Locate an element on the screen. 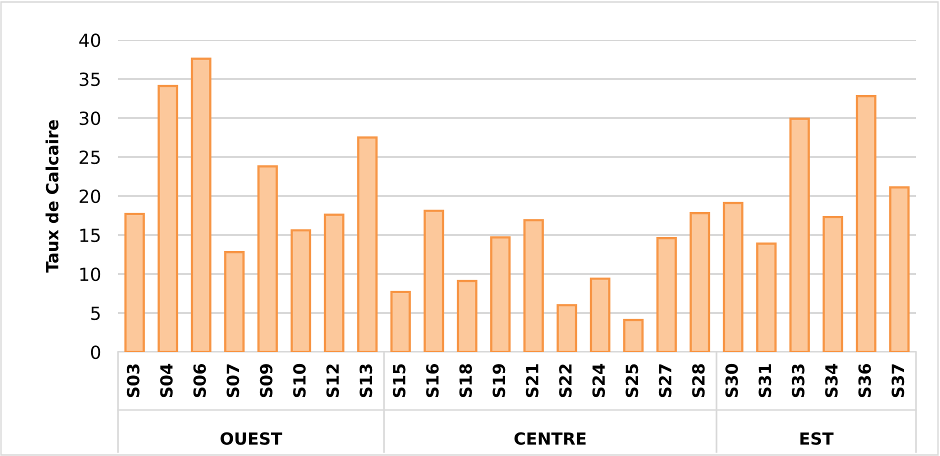 The width and height of the screenshot is (940, 456). x-tick-label: S16 is located at coordinates (432, 381).